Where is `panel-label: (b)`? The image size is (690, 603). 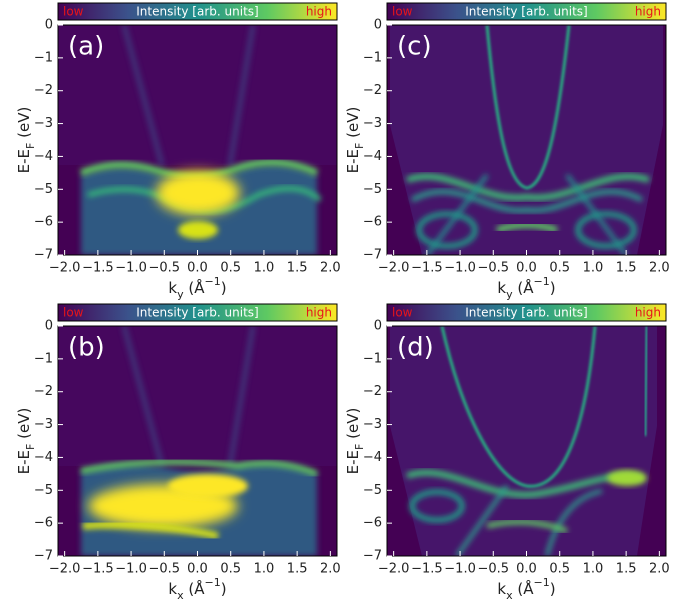 panel-label: (b) is located at coordinates (86, 348).